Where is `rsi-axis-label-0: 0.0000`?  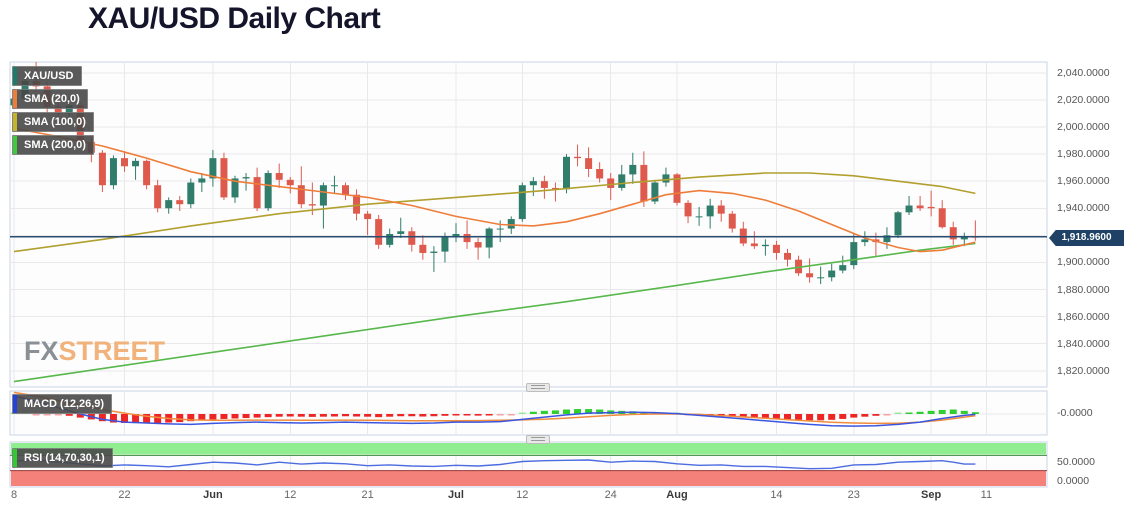
rsi-axis-label-0: 0.0000 is located at coordinates (1073, 481).